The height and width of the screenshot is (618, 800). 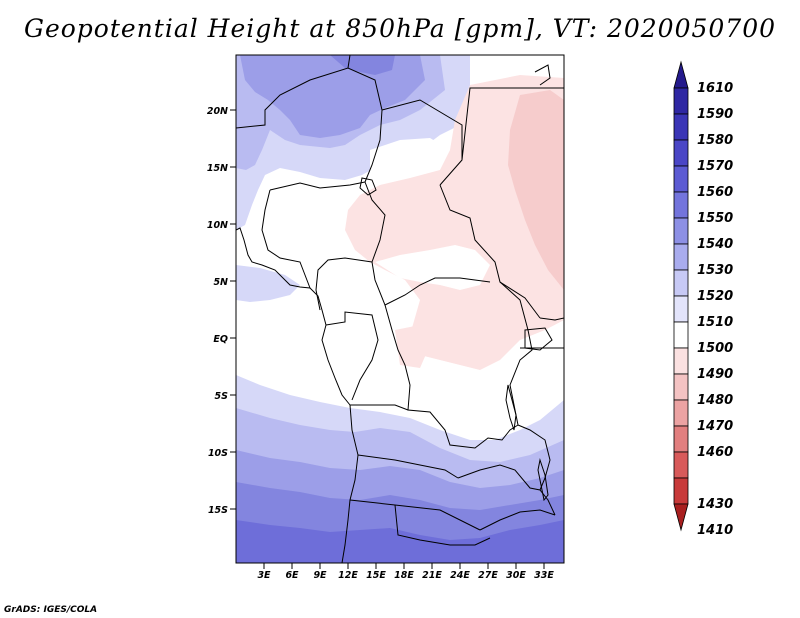 What do you see at coordinates (543, 480) in the screenshot?
I see `lake-malawi` at bounding box center [543, 480].